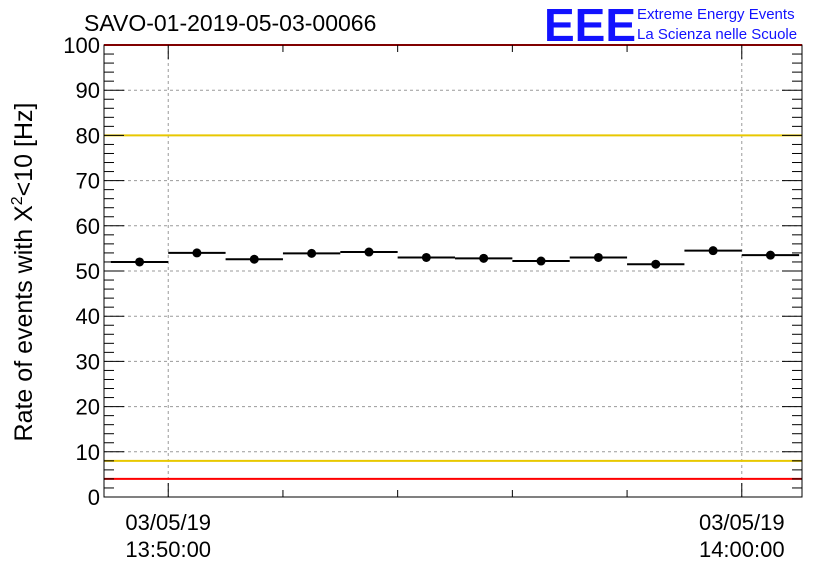  What do you see at coordinates (94, 497) in the screenshot?
I see `y-tick-label: 0` at bounding box center [94, 497].